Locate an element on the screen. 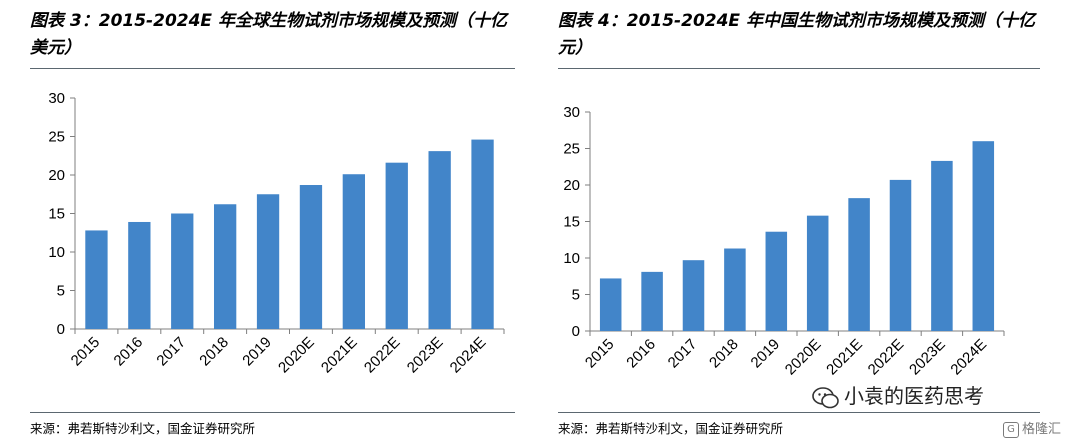  watermark: 小袁的医药思考 is located at coordinates (898, 394).